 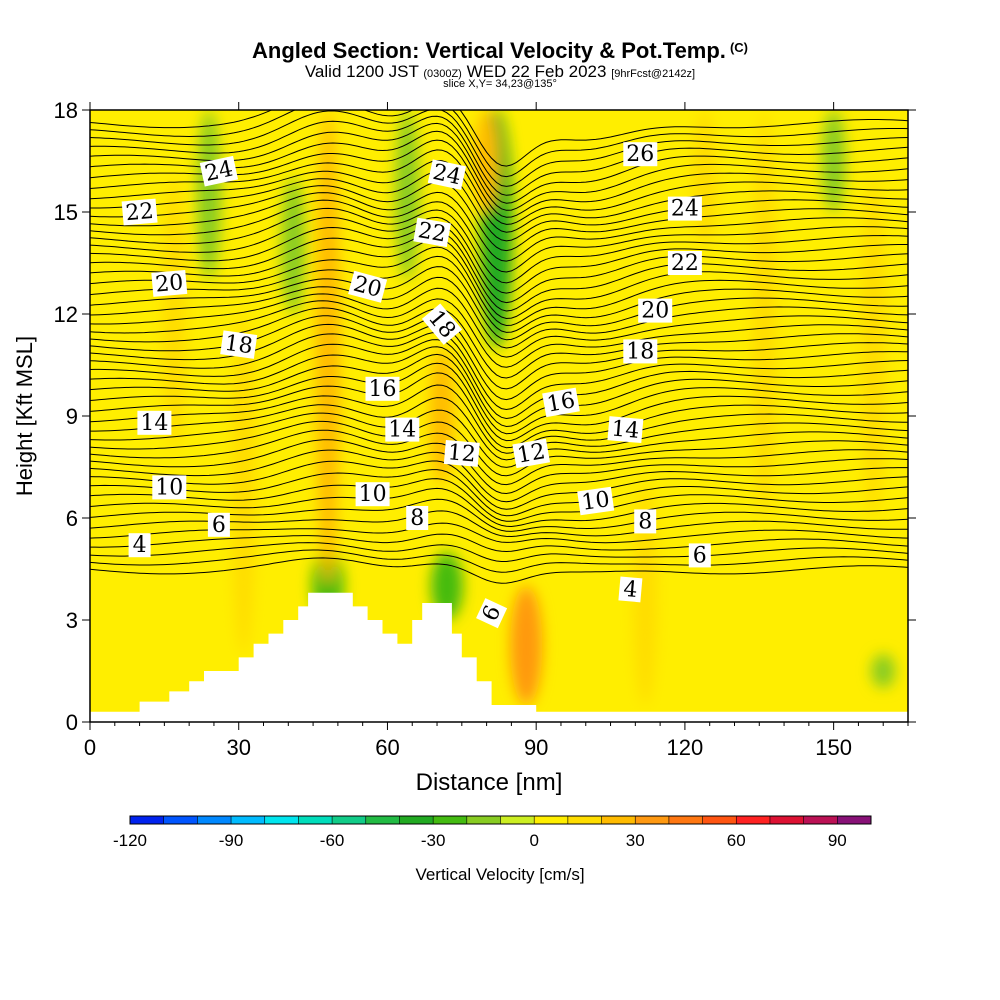 What do you see at coordinates (332, 840) in the screenshot?
I see `colorbar-tick-label: -60` at bounding box center [332, 840].